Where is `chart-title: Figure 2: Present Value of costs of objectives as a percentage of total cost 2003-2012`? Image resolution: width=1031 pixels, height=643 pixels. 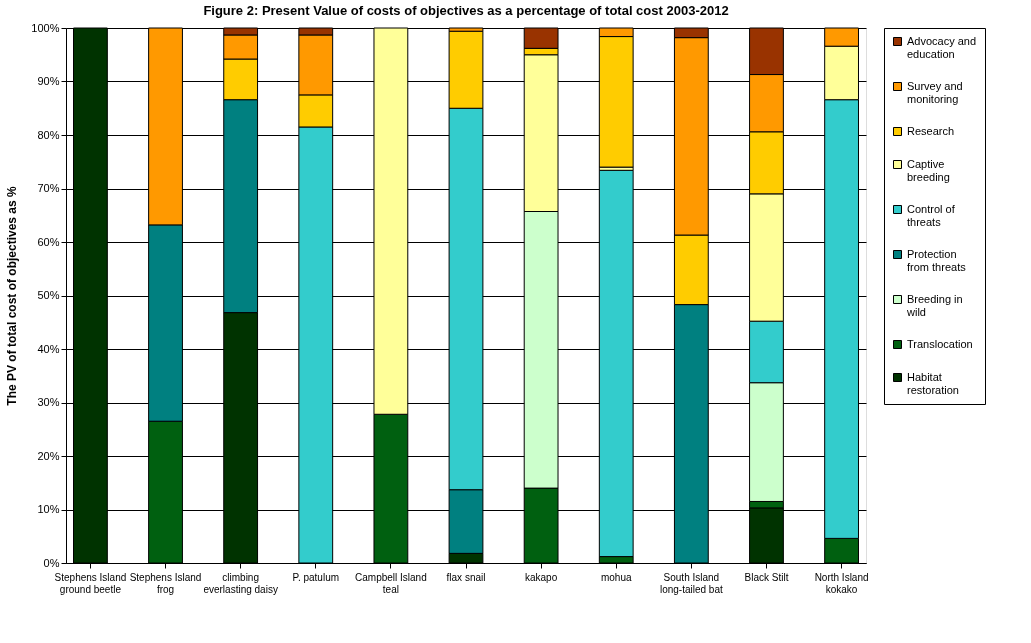 chart-title: Figure 2: Present Value of costs of objectives as a percentage of total cost 2003-2012 is located at coordinates (466, 10).